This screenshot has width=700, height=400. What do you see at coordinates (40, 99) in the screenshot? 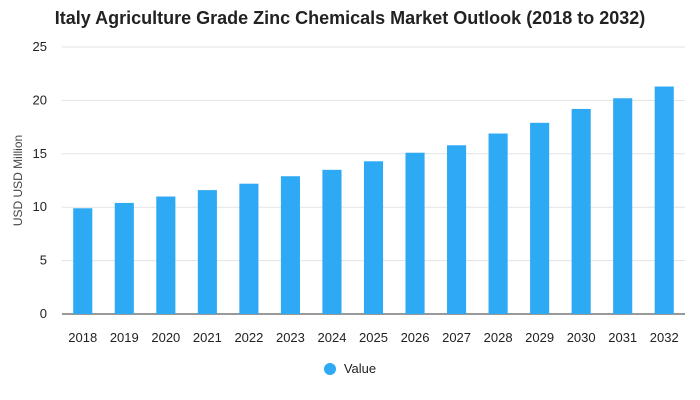
I see `y-tick-label: 20` at bounding box center [40, 99].